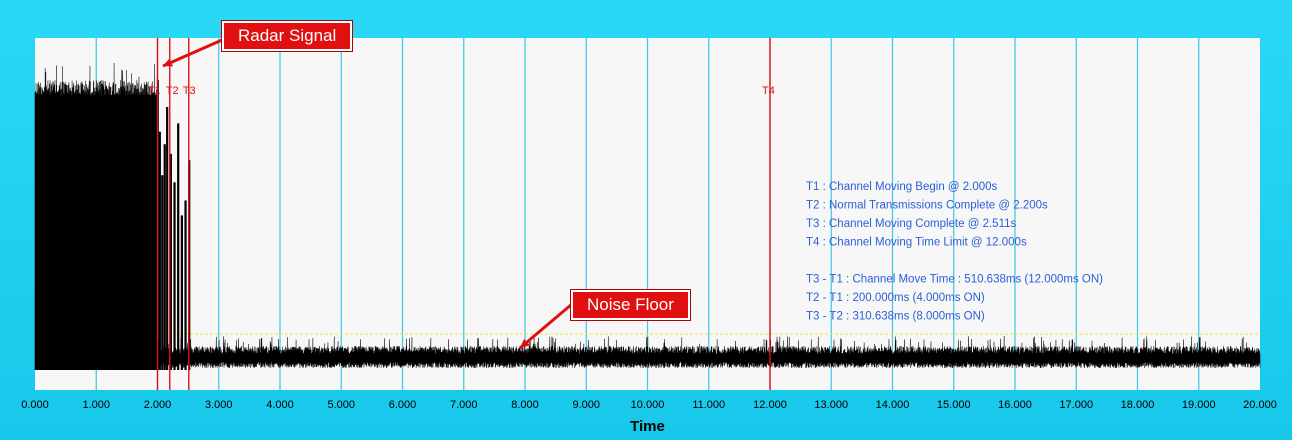 The image size is (1292, 440). Describe the element at coordinates (341, 405) in the screenshot. I see `x-tick-label: 5.000` at that location.